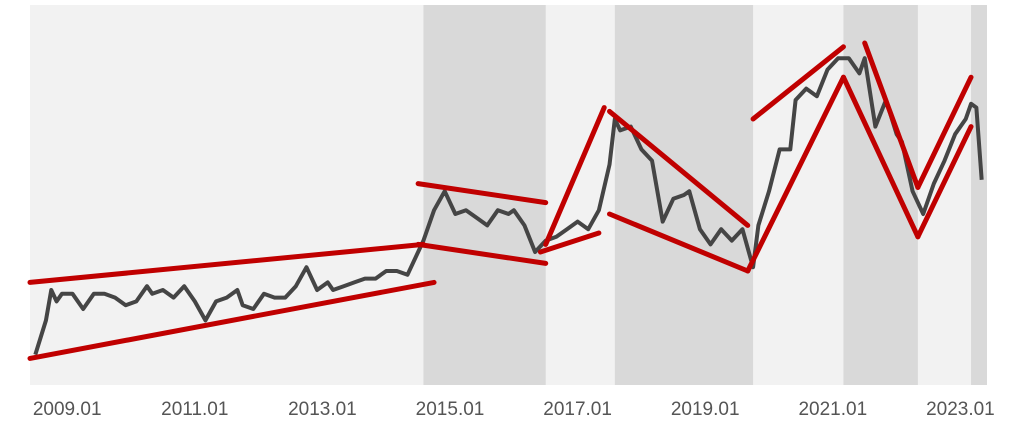  Describe the element at coordinates (705, 409) in the screenshot. I see `x-tick-label: 2019.01` at that location.